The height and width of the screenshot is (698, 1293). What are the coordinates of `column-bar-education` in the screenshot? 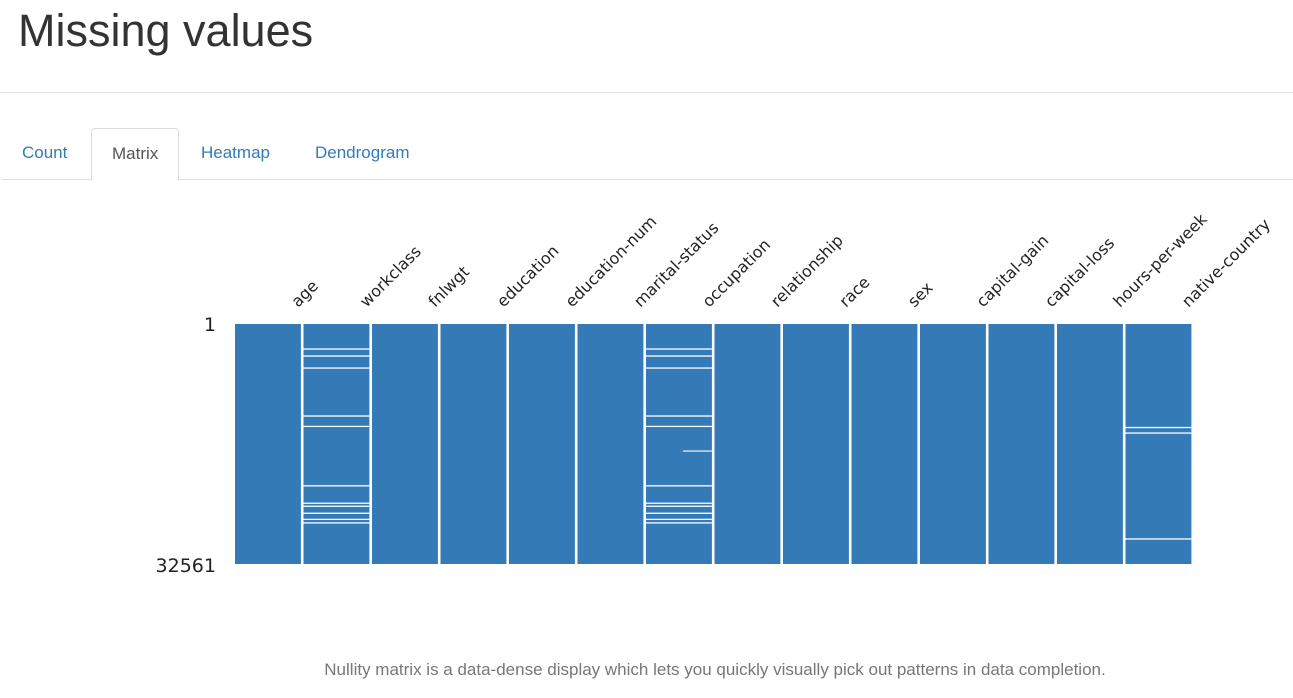 It's located at (473, 444).